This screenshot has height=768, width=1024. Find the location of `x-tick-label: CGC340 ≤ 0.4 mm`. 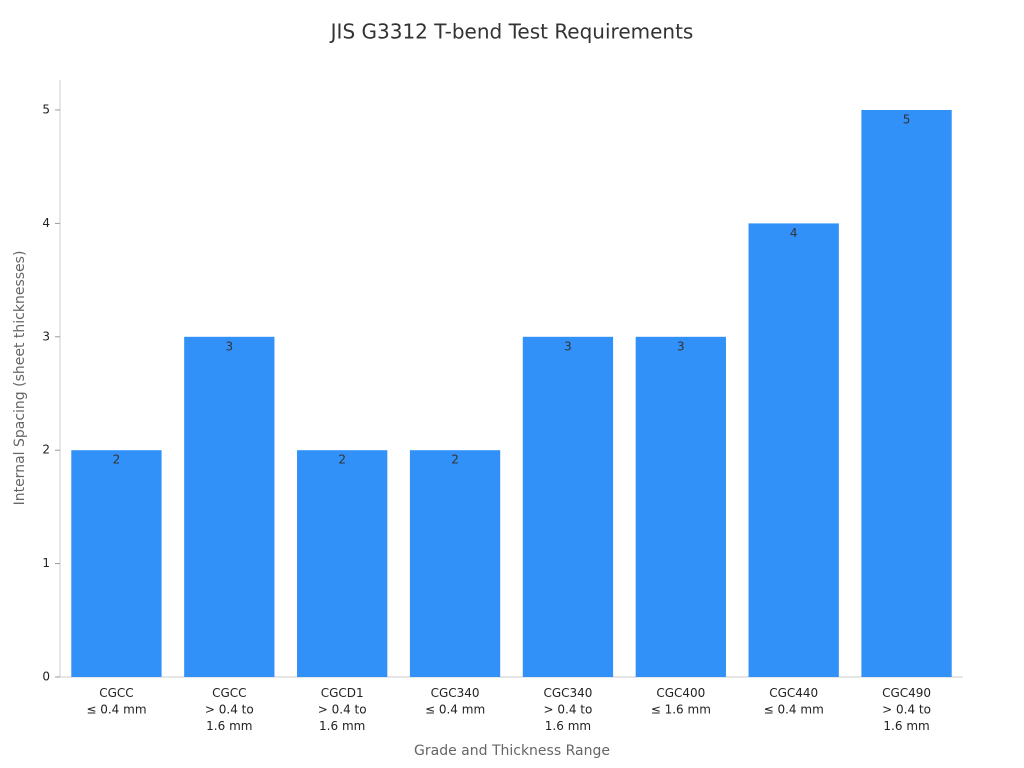

x-tick-label: CGC340 ≤ 0.4 mm is located at coordinates (455, 701).